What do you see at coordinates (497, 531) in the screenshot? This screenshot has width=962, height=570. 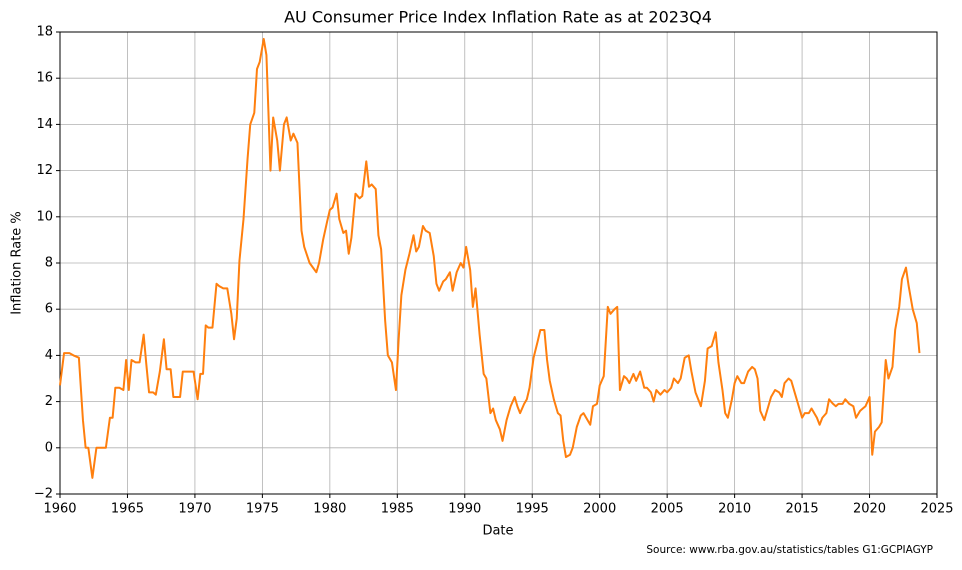 I see `x-axis-label: Date` at bounding box center [497, 531].